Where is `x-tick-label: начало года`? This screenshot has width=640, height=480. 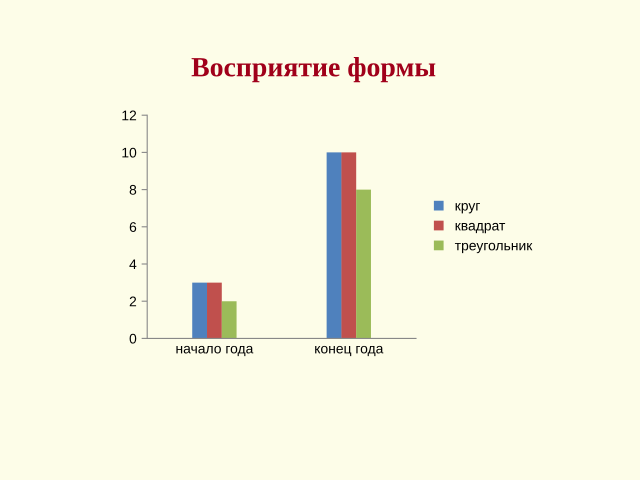
x-tick-label: начало года is located at coordinates (215, 351).